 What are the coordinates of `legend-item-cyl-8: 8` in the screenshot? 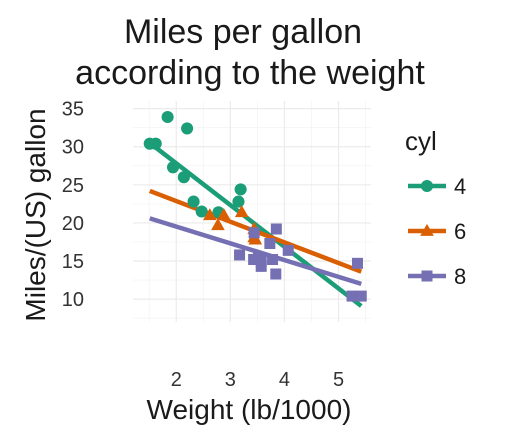 It's located at (437, 276).